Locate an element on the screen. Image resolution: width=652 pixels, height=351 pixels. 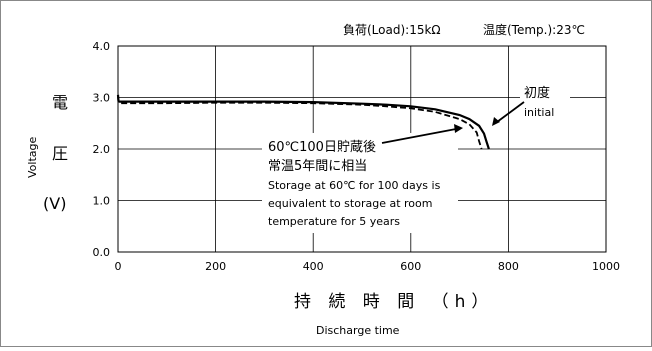
annotation-stored-en-3: temperature for 5 years is located at coordinates (334, 221).